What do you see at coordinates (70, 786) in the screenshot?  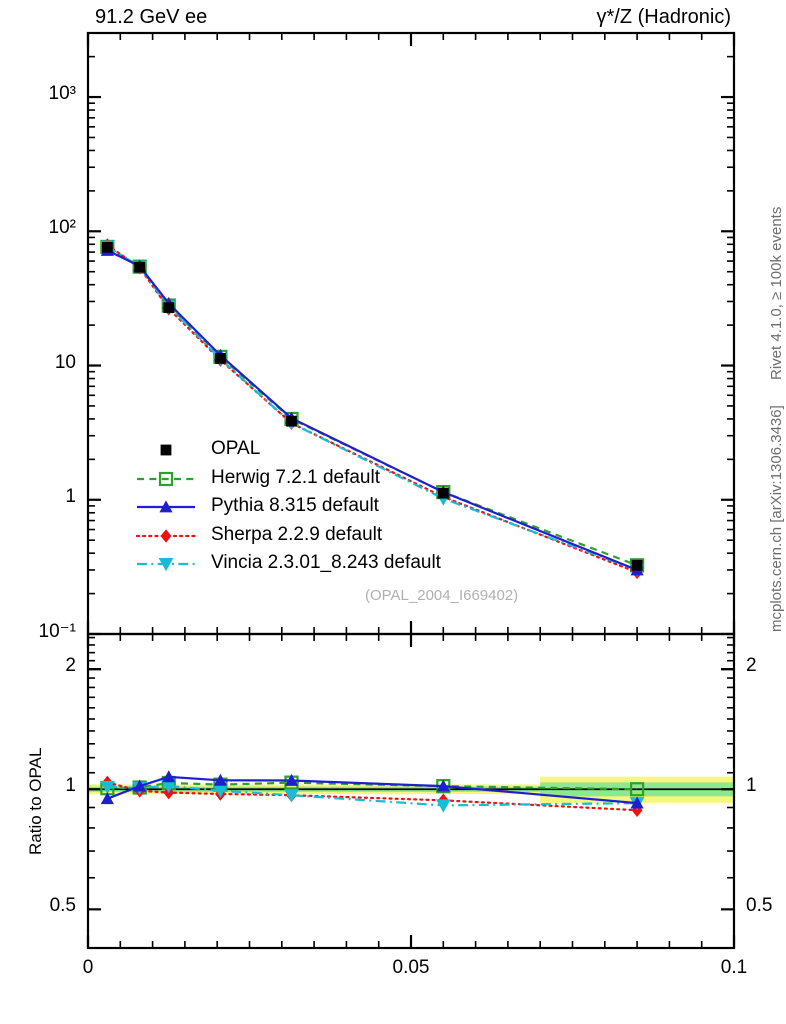 I see `ratio-y-tick-label-left-1: 1` at bounding box center [70, 786].